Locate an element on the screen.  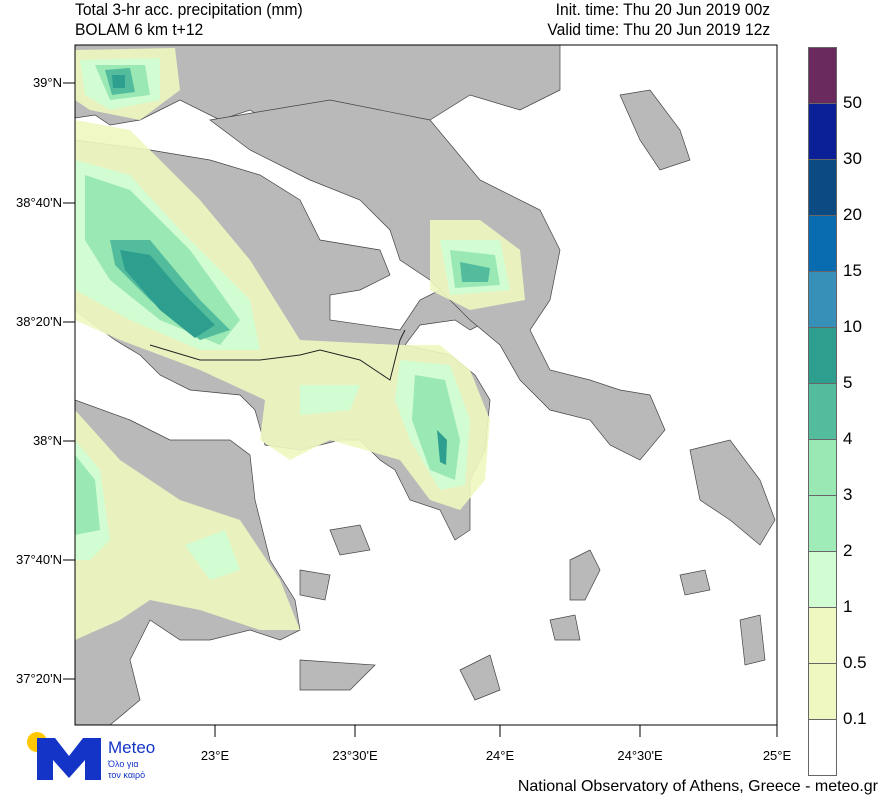
colorbar-label: 2 is located at coordinates (848, 550).